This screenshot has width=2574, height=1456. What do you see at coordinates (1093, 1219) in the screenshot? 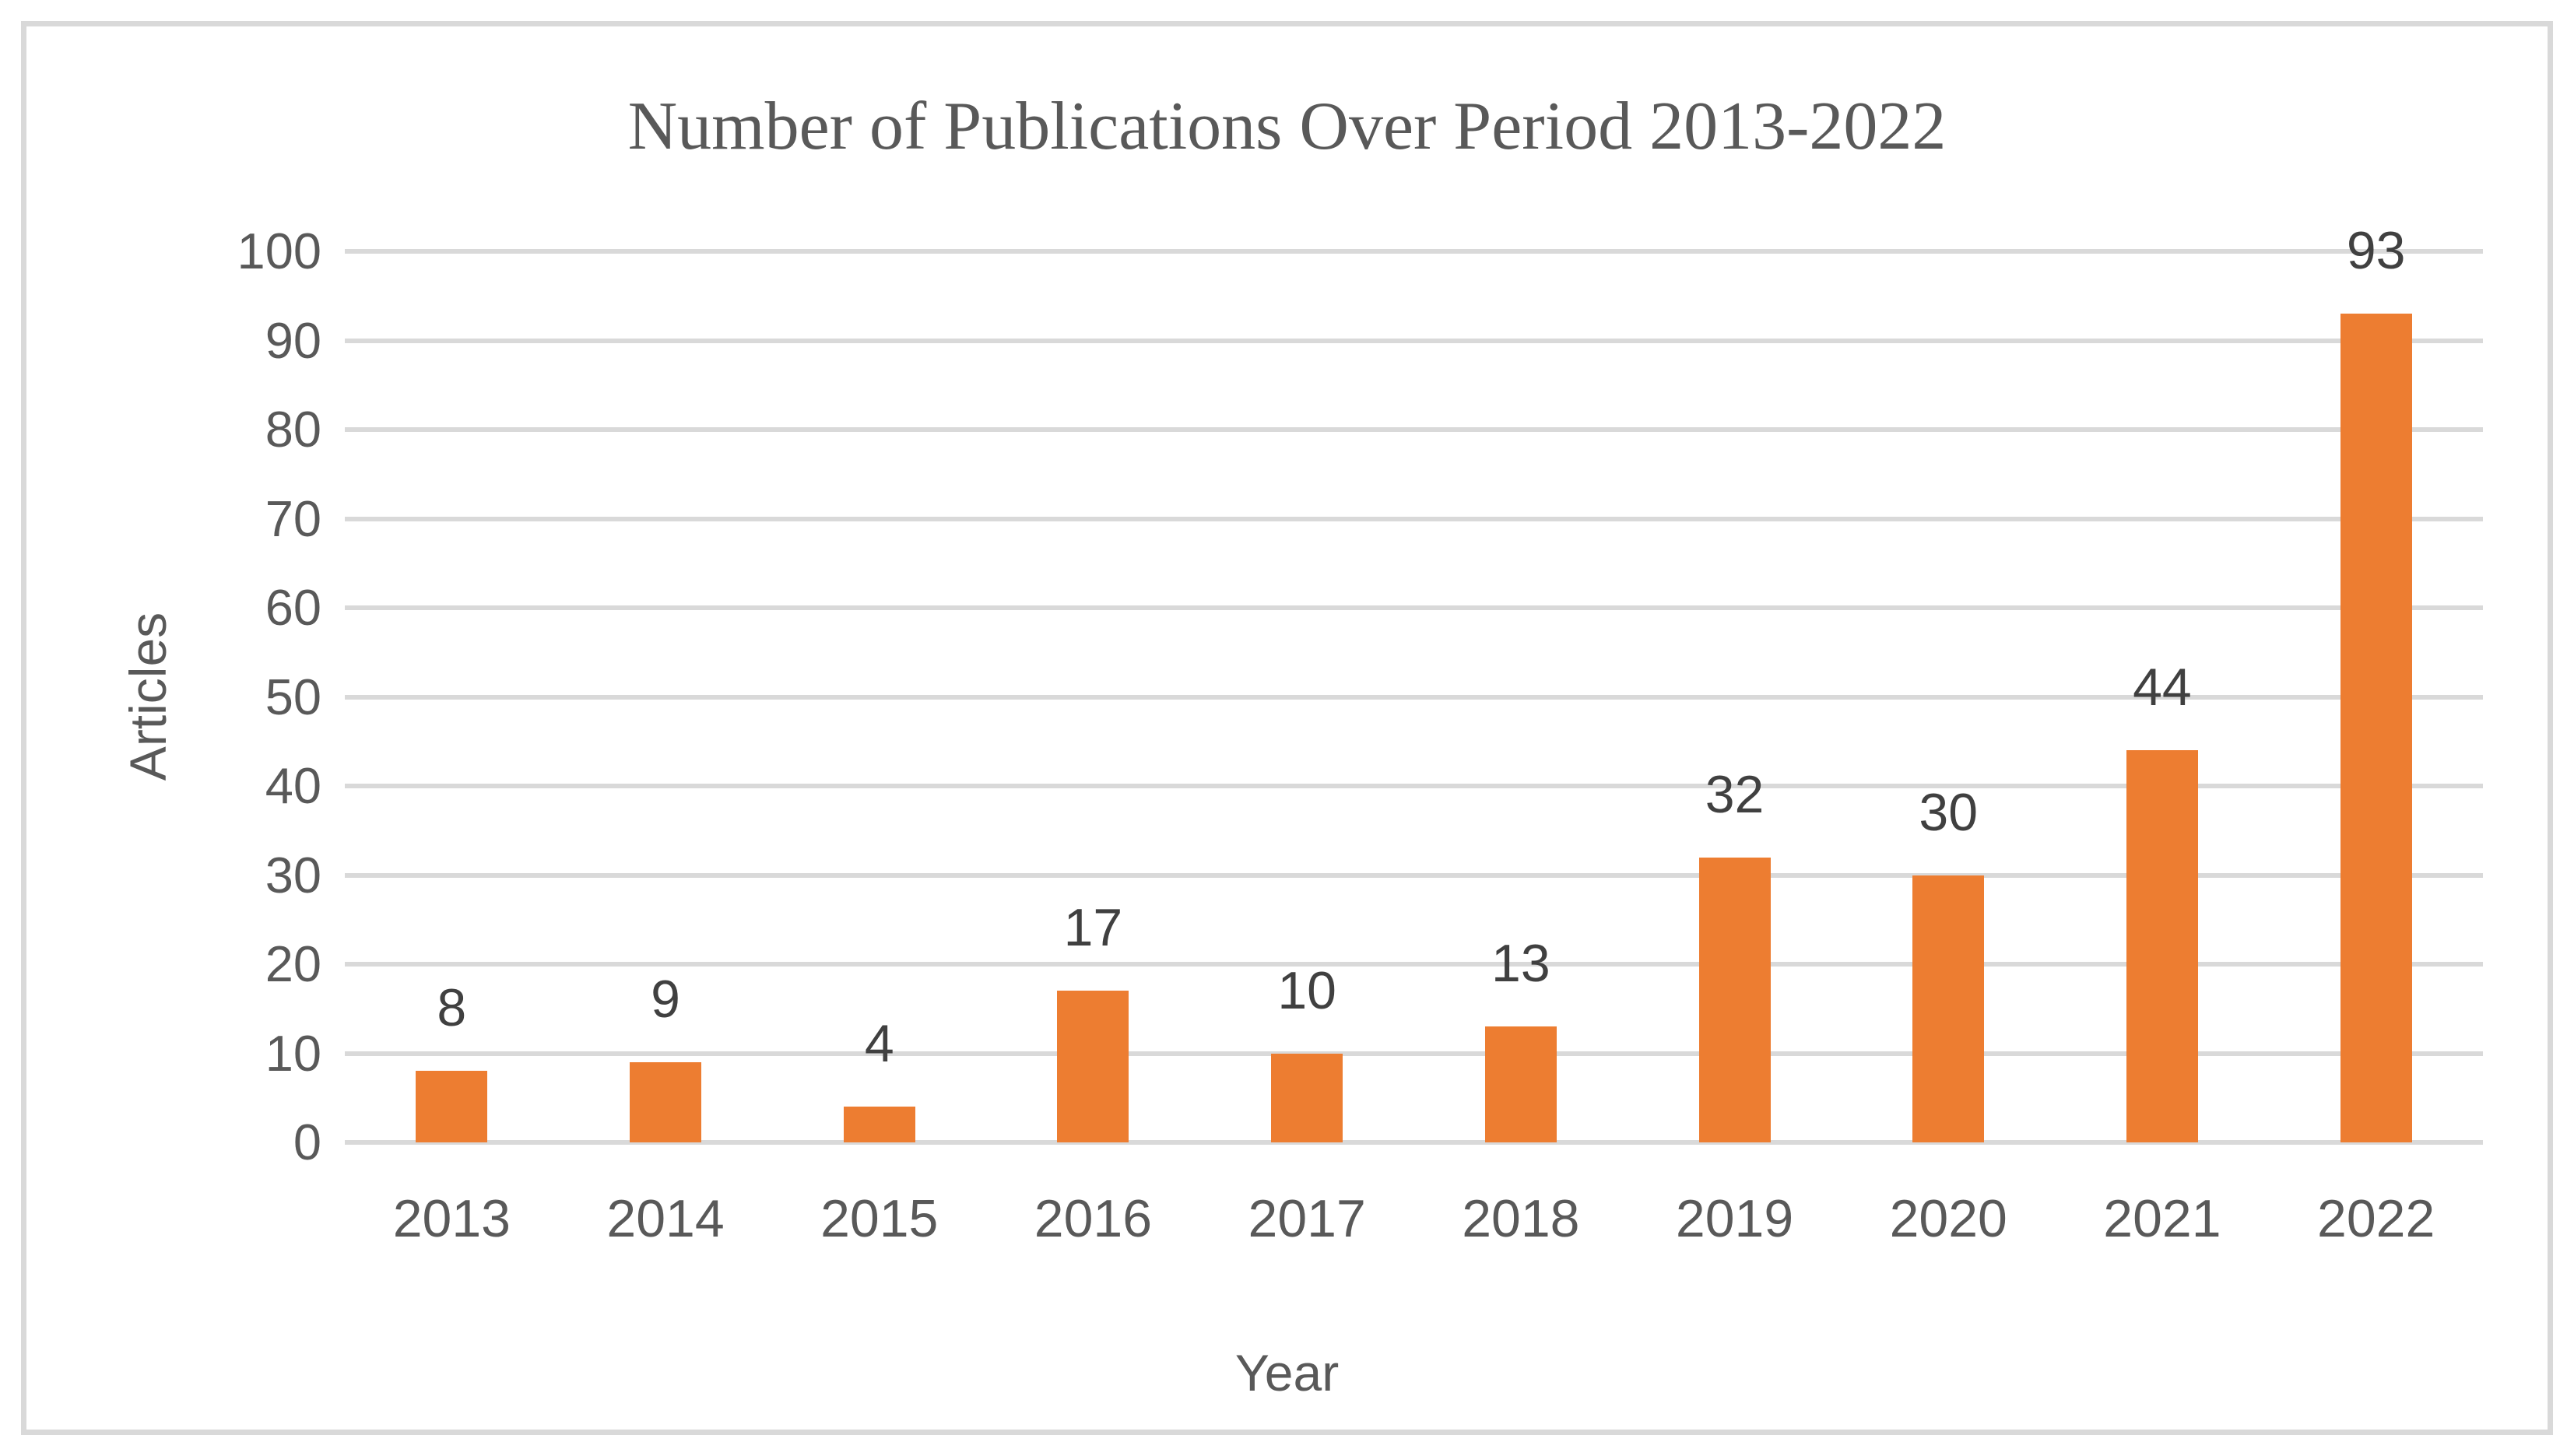
I see `x-tick-label-2016: 2016` at bounding box center [1093, 1219].